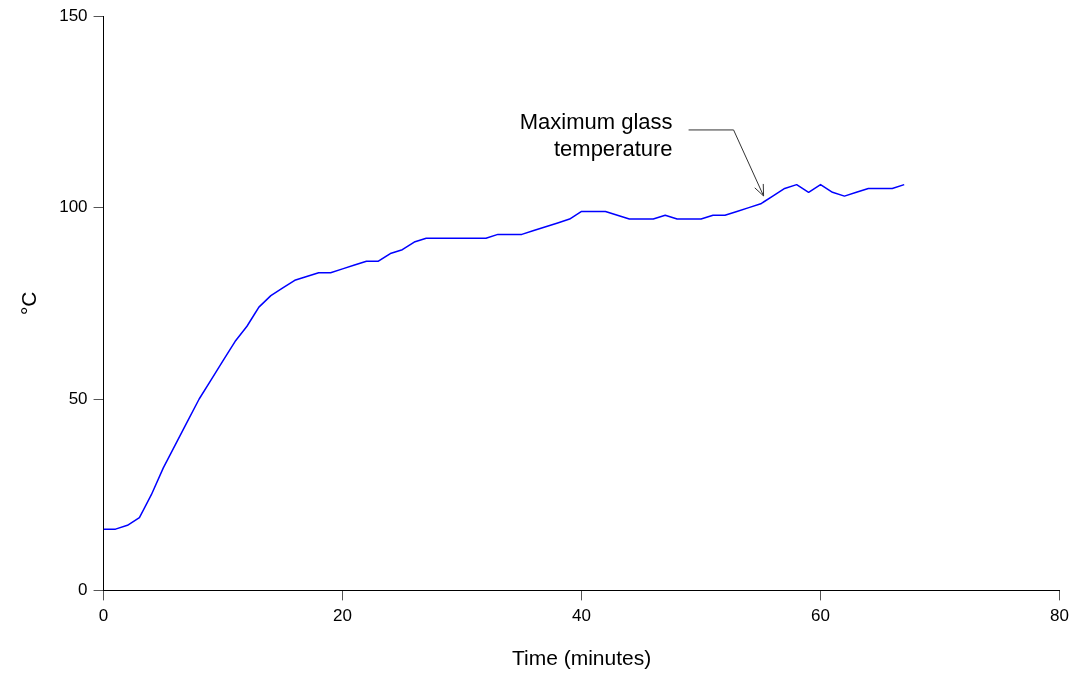  What do you see at coordinates (596, 135) in the screenshot?
I see `annotation: Maximum glass temperature` at bounding box center [596, 135].